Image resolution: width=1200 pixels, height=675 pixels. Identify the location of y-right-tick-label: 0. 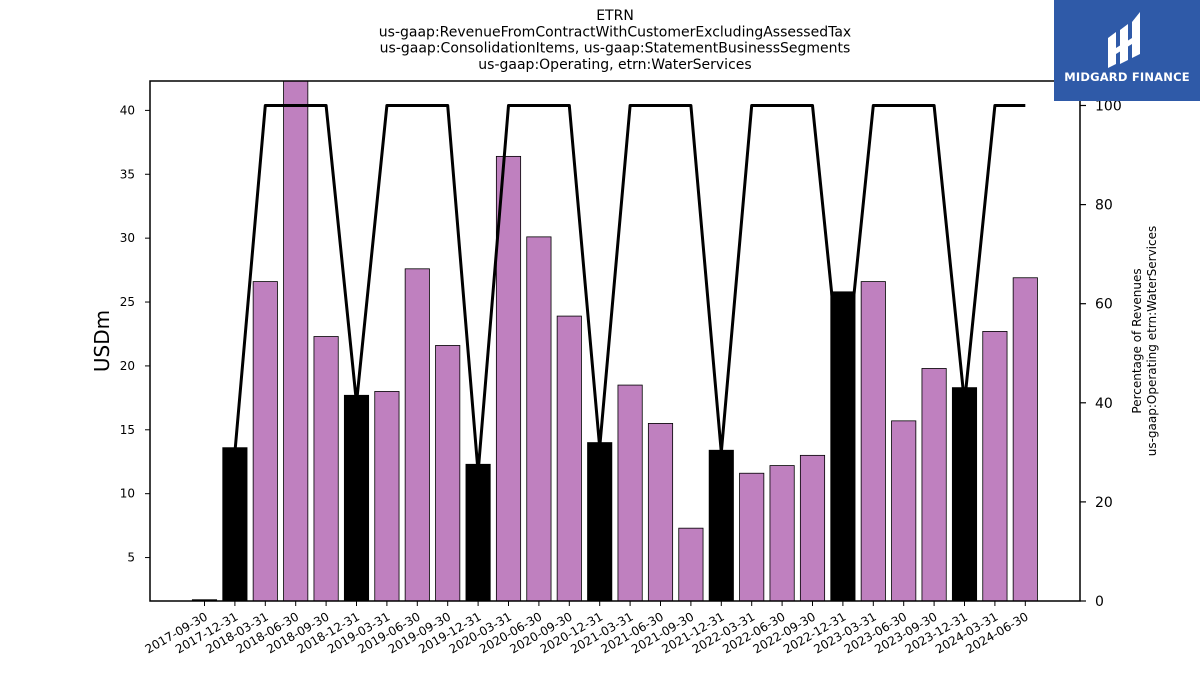
(1099, 602).